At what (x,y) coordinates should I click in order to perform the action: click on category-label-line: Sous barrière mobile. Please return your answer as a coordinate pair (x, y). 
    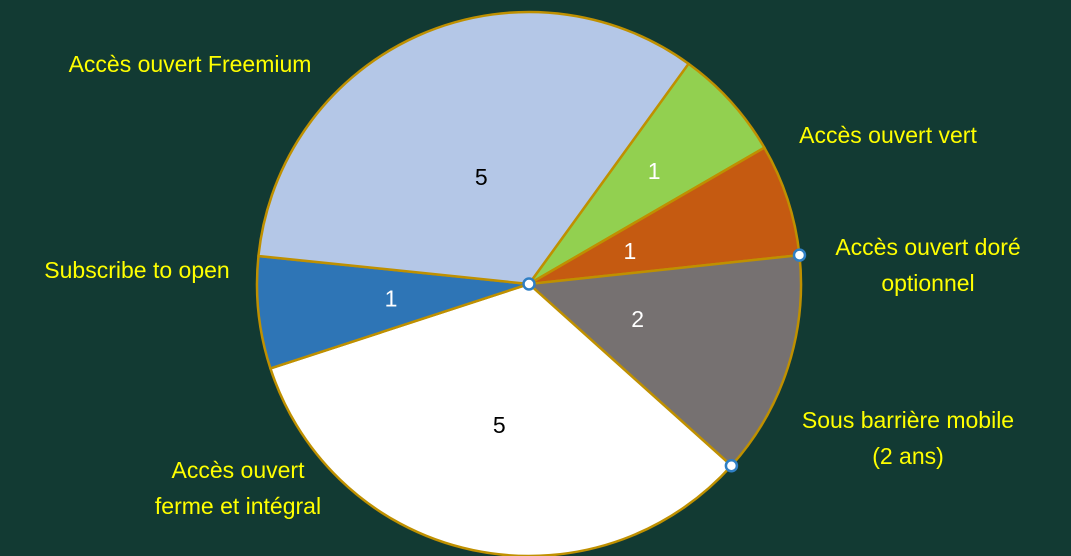
    Looking at the image, I should click on (908, 420).